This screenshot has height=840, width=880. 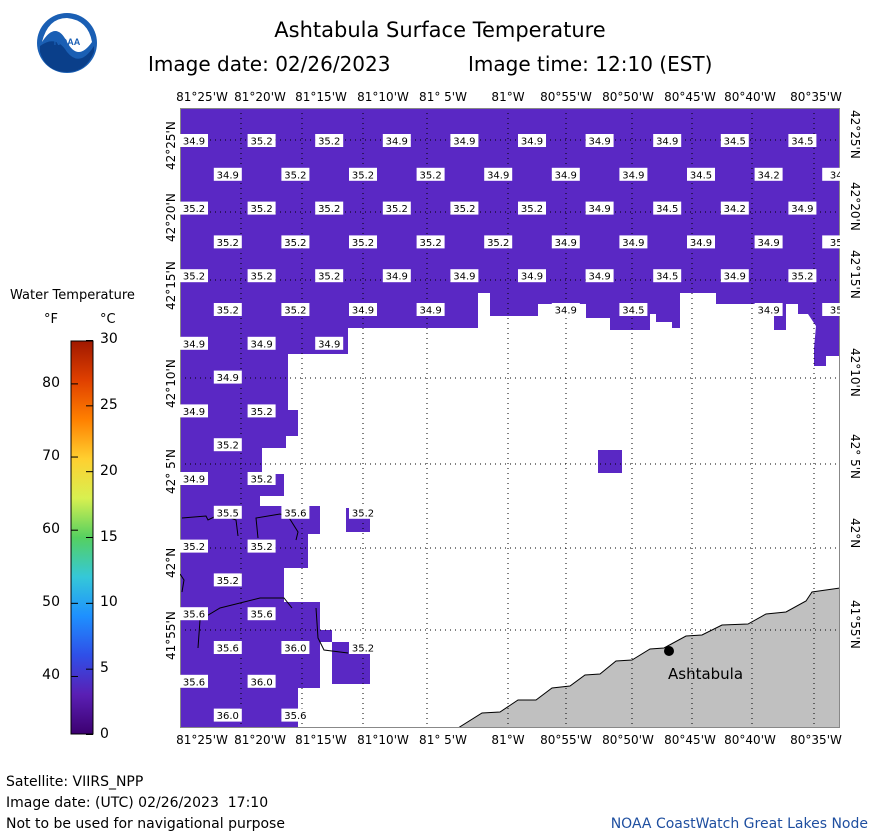 I want to click on temp-label: 36.0, so click(x=261, y=681).